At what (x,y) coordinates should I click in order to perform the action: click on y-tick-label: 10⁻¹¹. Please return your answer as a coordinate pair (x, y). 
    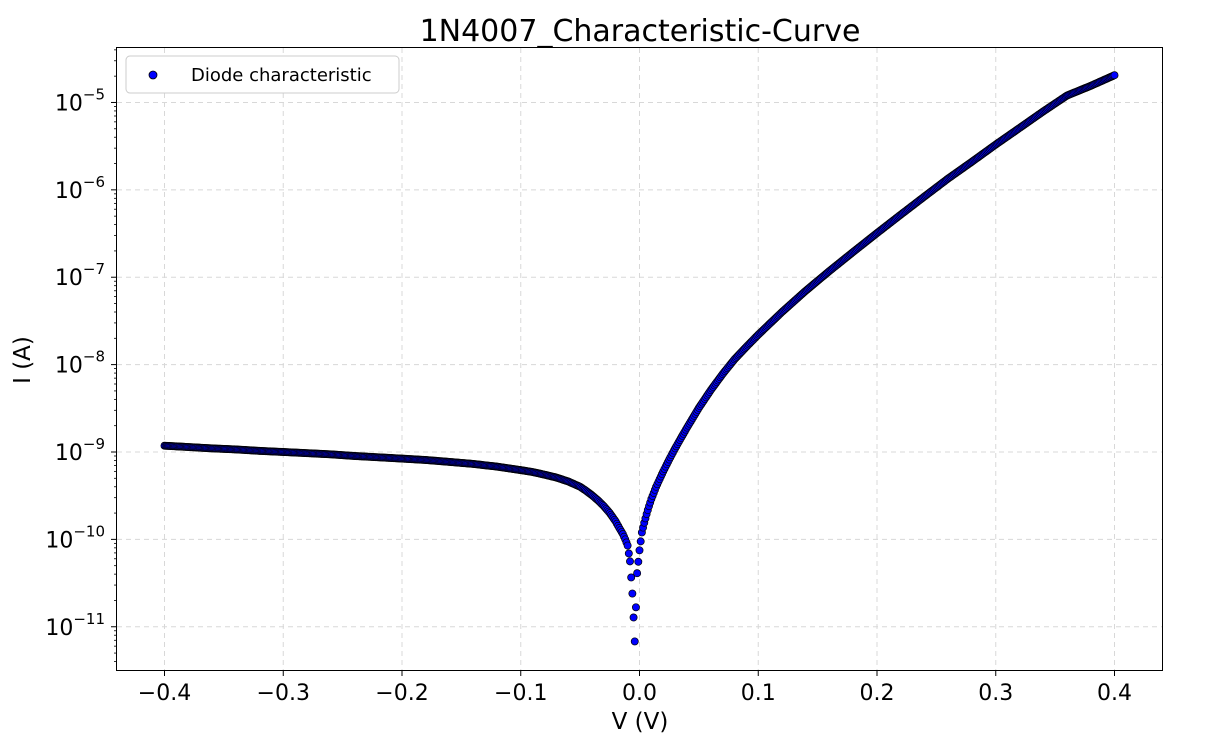
    Looking at the image, I should click on (75, 625).